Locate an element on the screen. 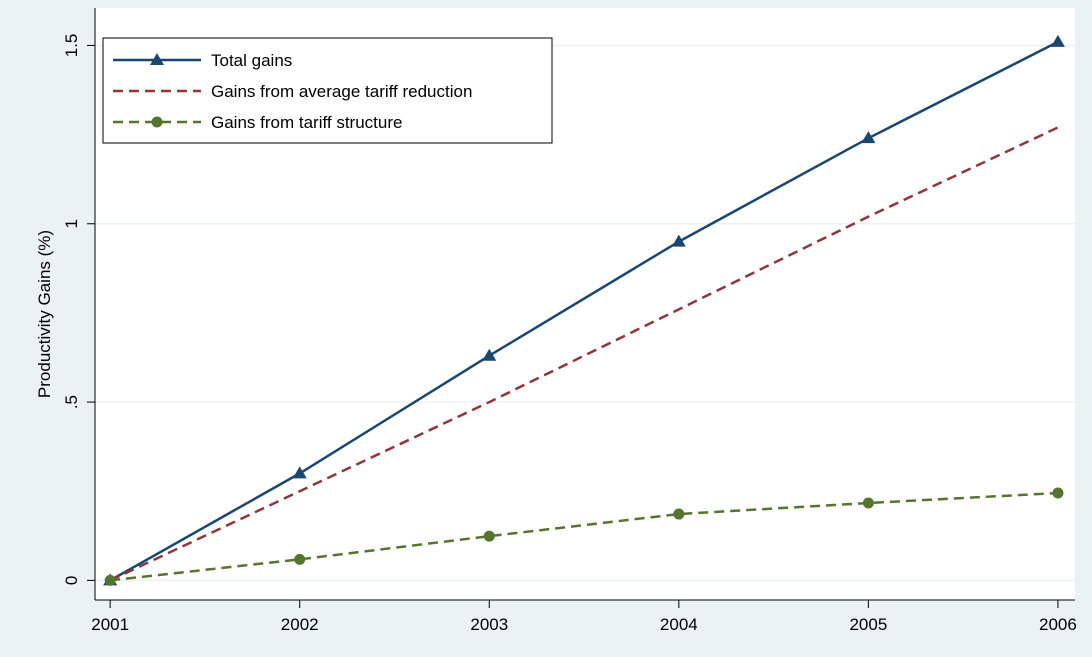  y-tick-label: 0 is located at coordinates (71, 580).